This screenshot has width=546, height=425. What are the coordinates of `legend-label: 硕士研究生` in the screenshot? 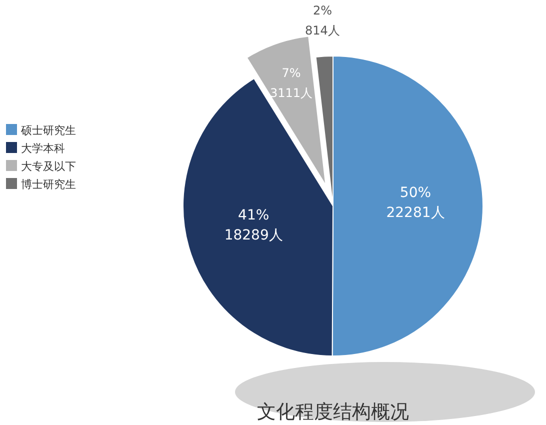 It's located at (48, 130).